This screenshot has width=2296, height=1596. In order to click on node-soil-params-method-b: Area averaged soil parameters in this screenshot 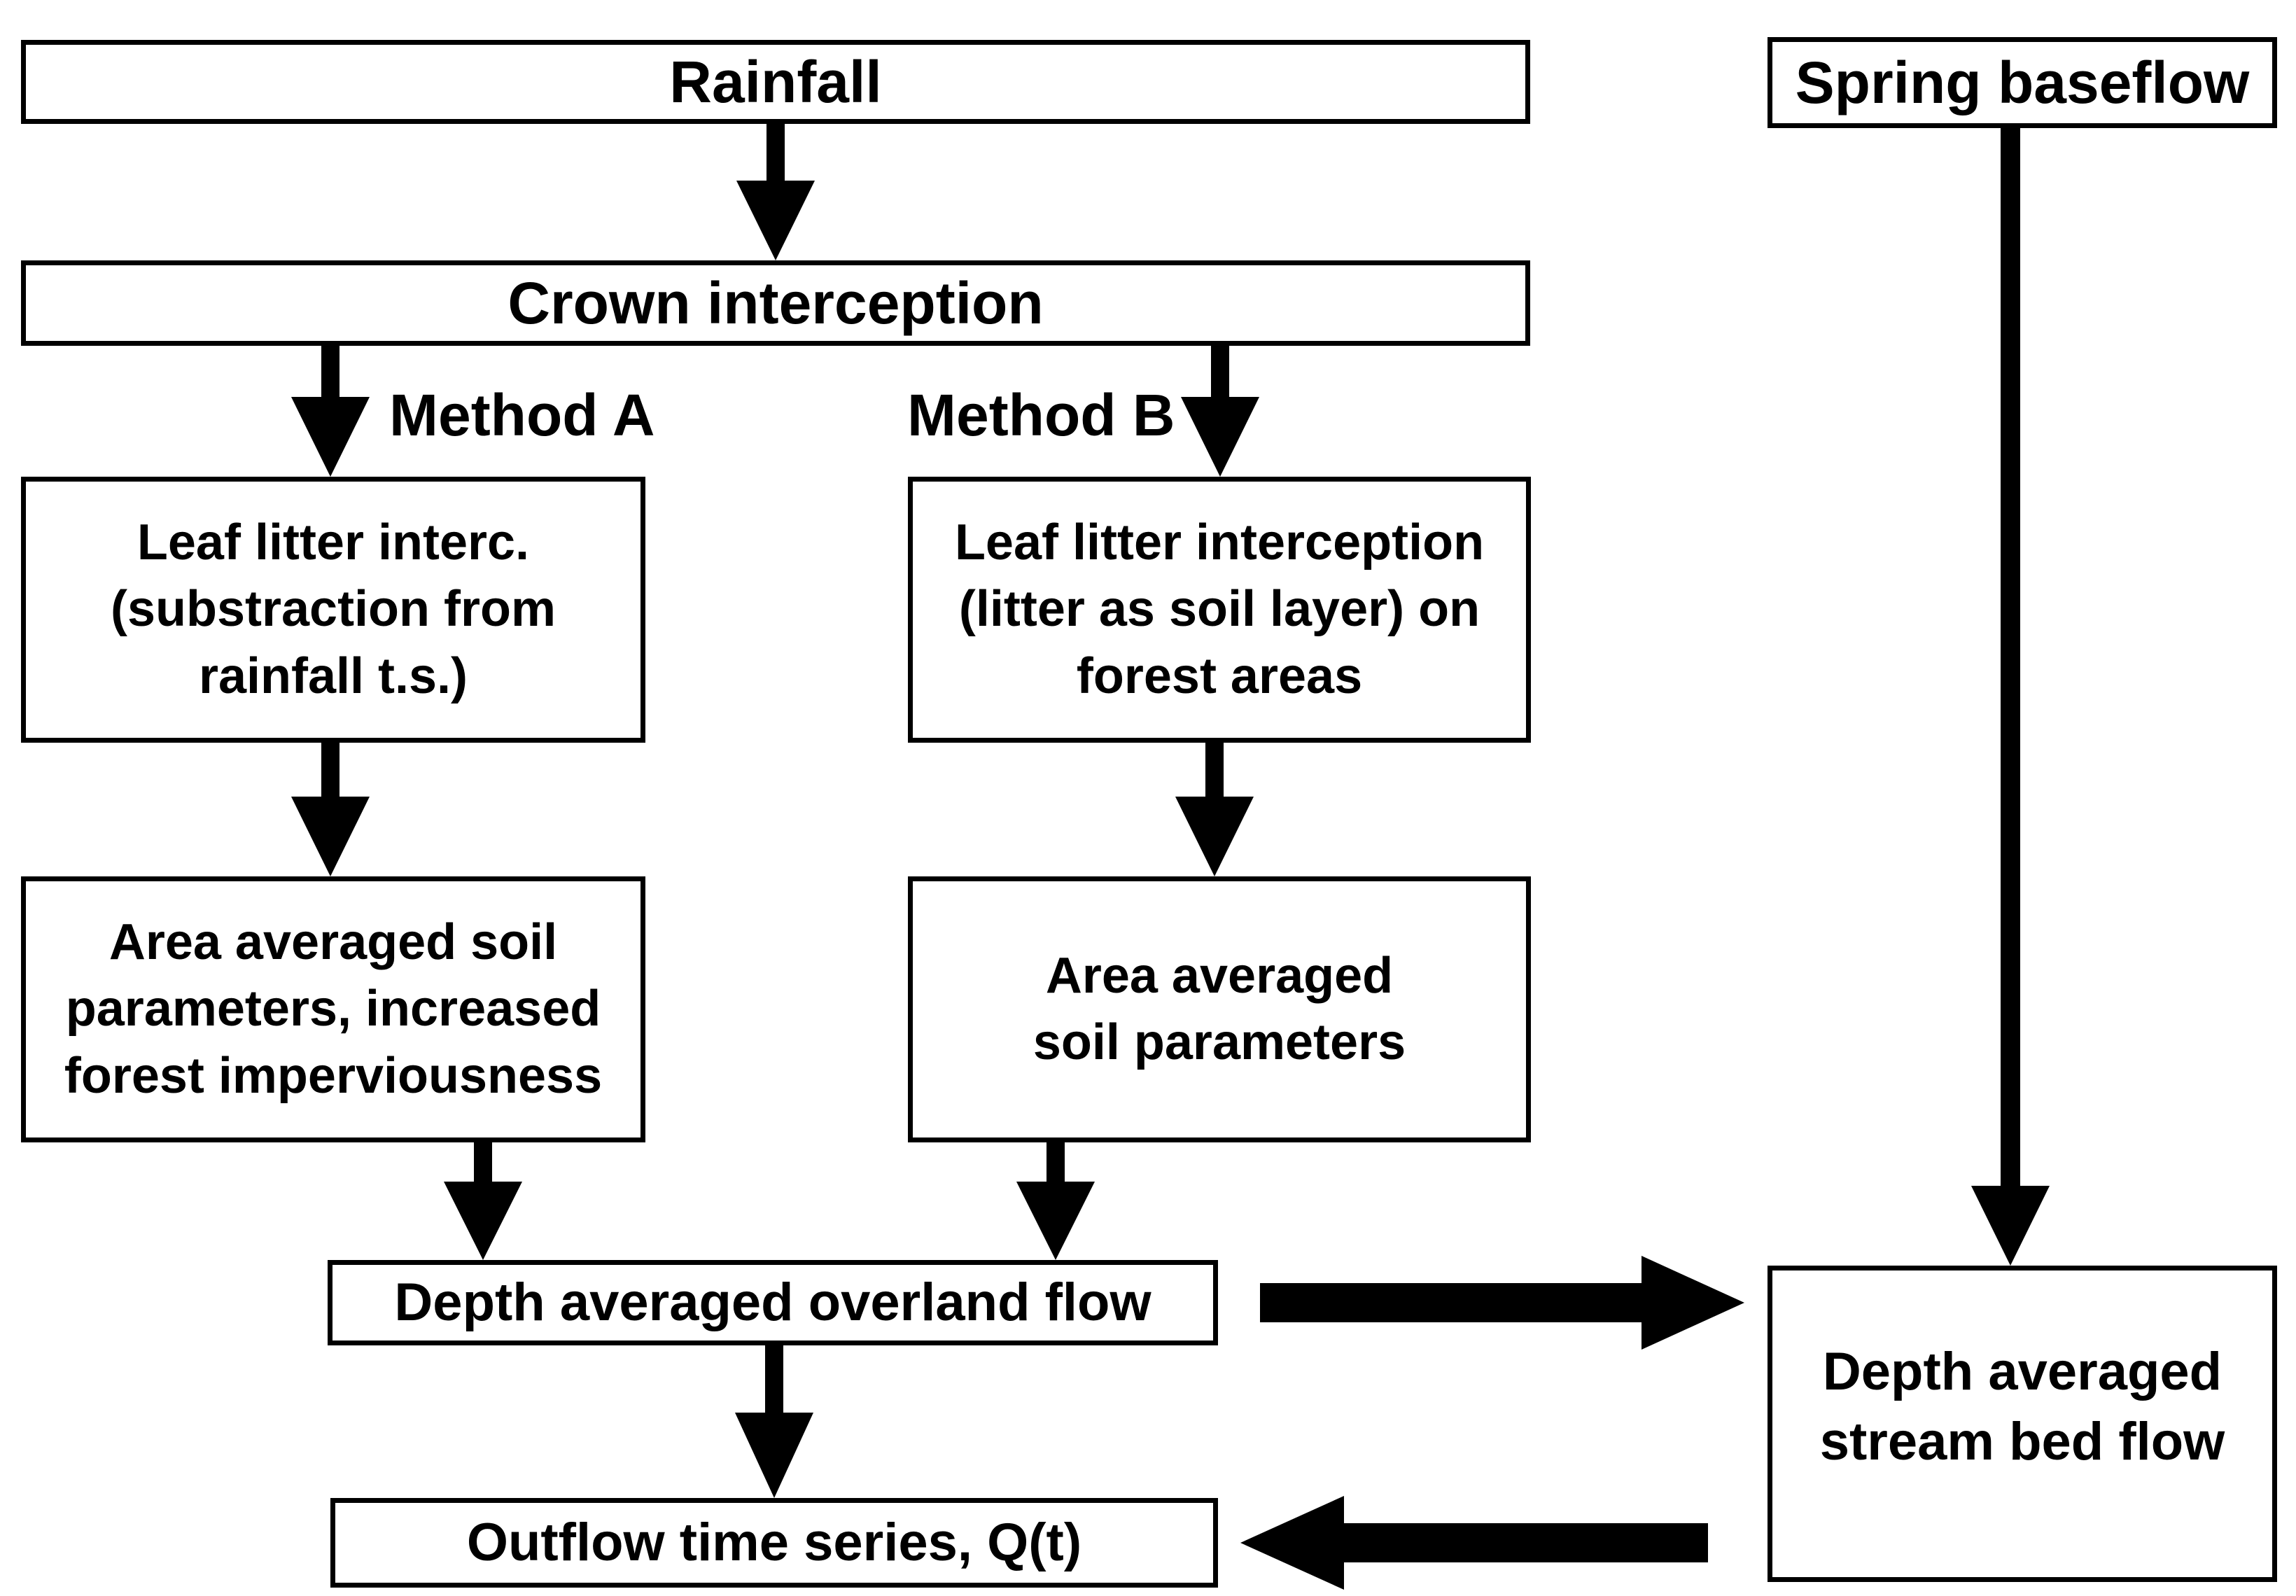, I will do `click(1219, 1009)`.